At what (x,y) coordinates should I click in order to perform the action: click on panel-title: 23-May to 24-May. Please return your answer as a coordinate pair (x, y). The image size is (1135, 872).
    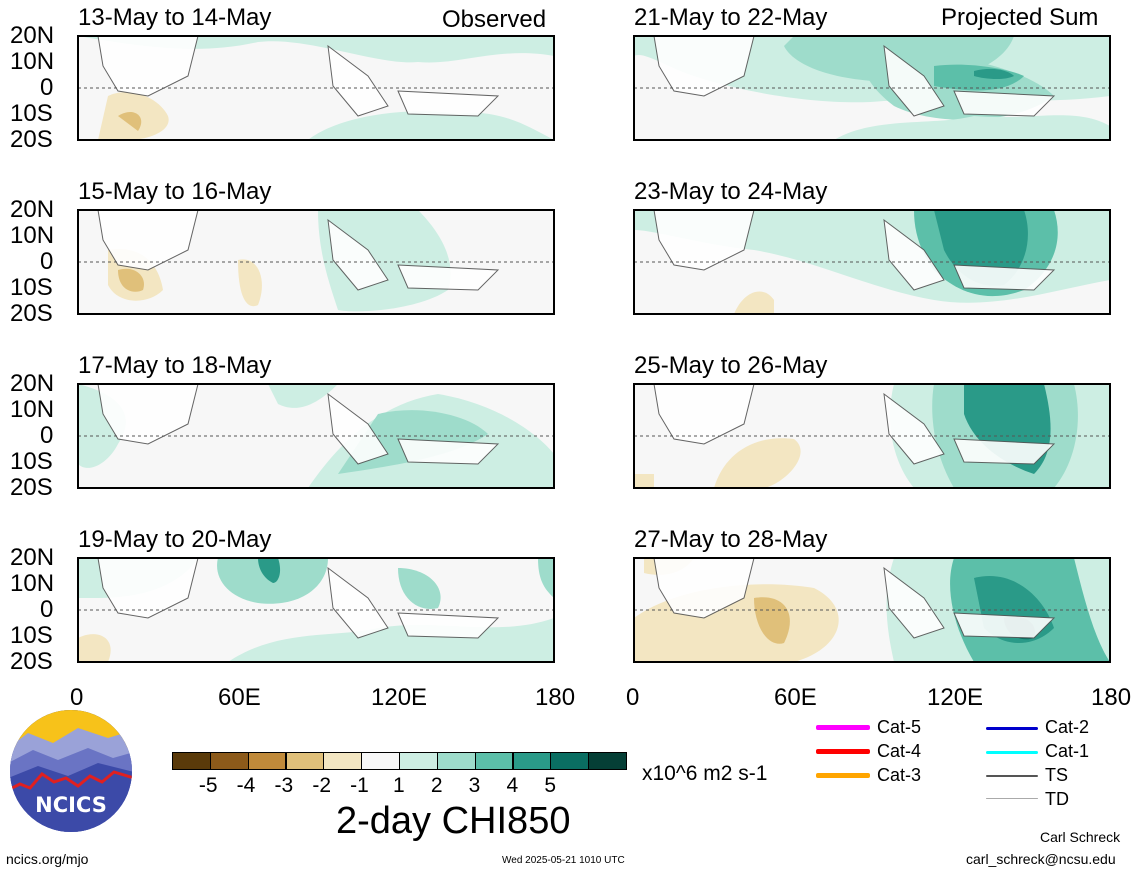
    Looking at the image, I should click on (731, 191).